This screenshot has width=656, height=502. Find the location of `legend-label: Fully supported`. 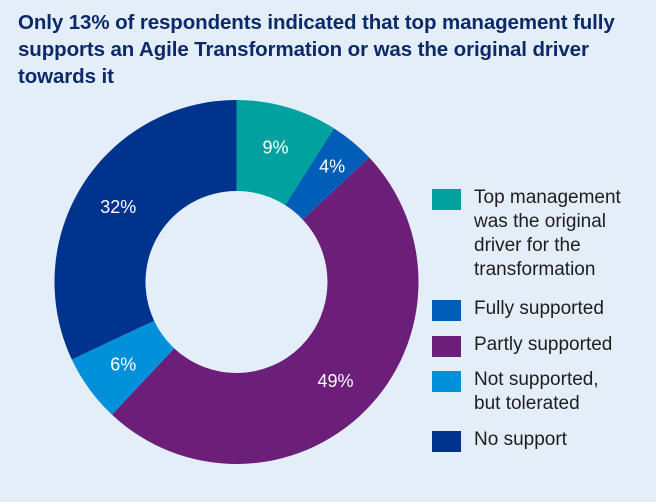

legend-label: Fully supported is located at coordinates (565, 309).